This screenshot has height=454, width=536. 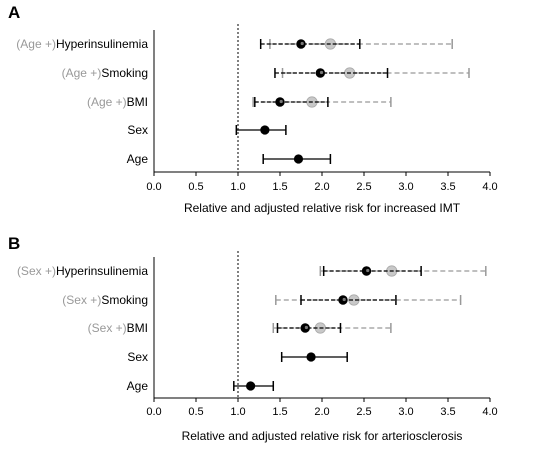 I want to click on row-label: (Age +)Hyperinsulinemia, so click(x=82, y=44).